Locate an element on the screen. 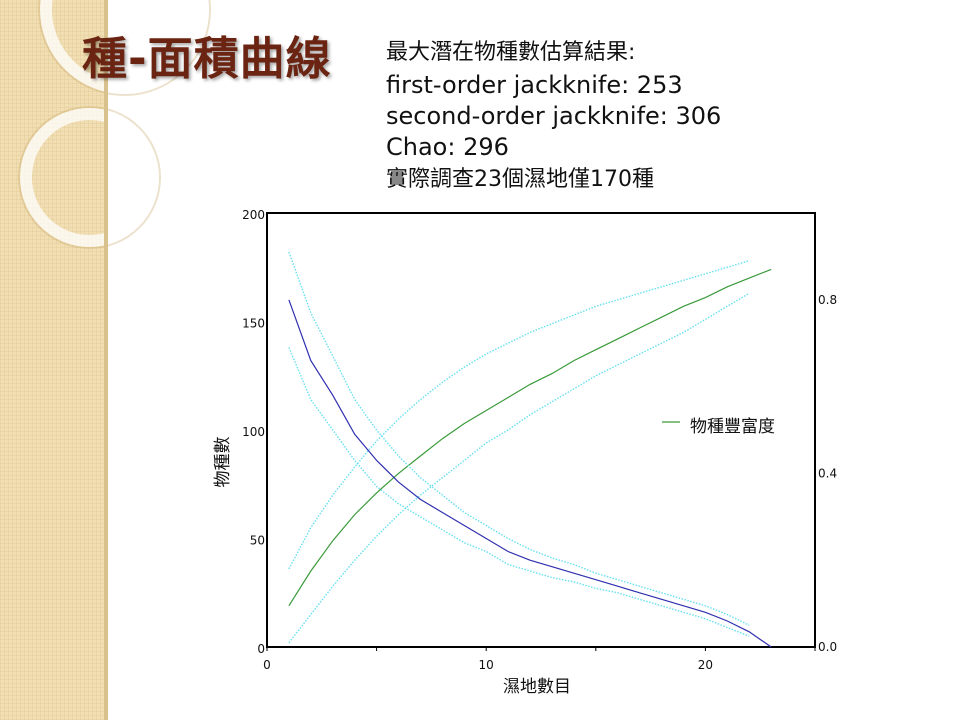 This screenshot has width=960, height=720. estimate-second-order-jackknife: second-order jackknife: 306 is located at coordinates (554, 116).